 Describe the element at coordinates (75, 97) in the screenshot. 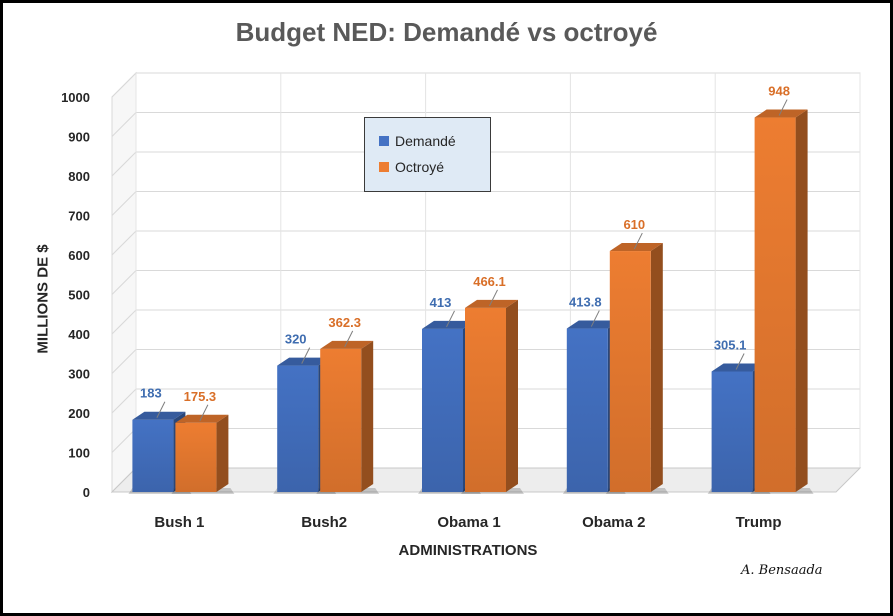

I see `y-tick-label: 1000` at that location.